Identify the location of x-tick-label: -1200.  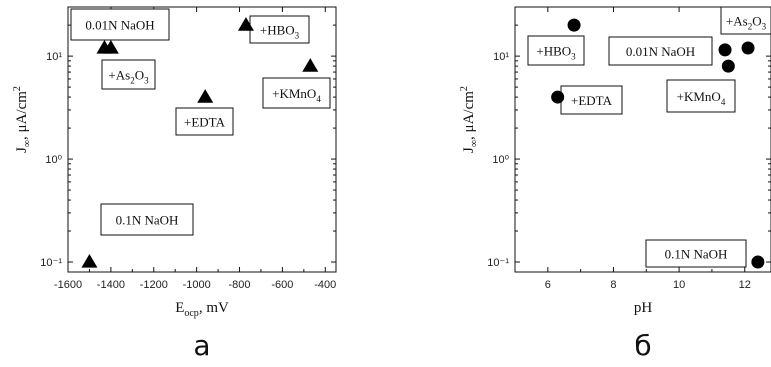
(154, 285).